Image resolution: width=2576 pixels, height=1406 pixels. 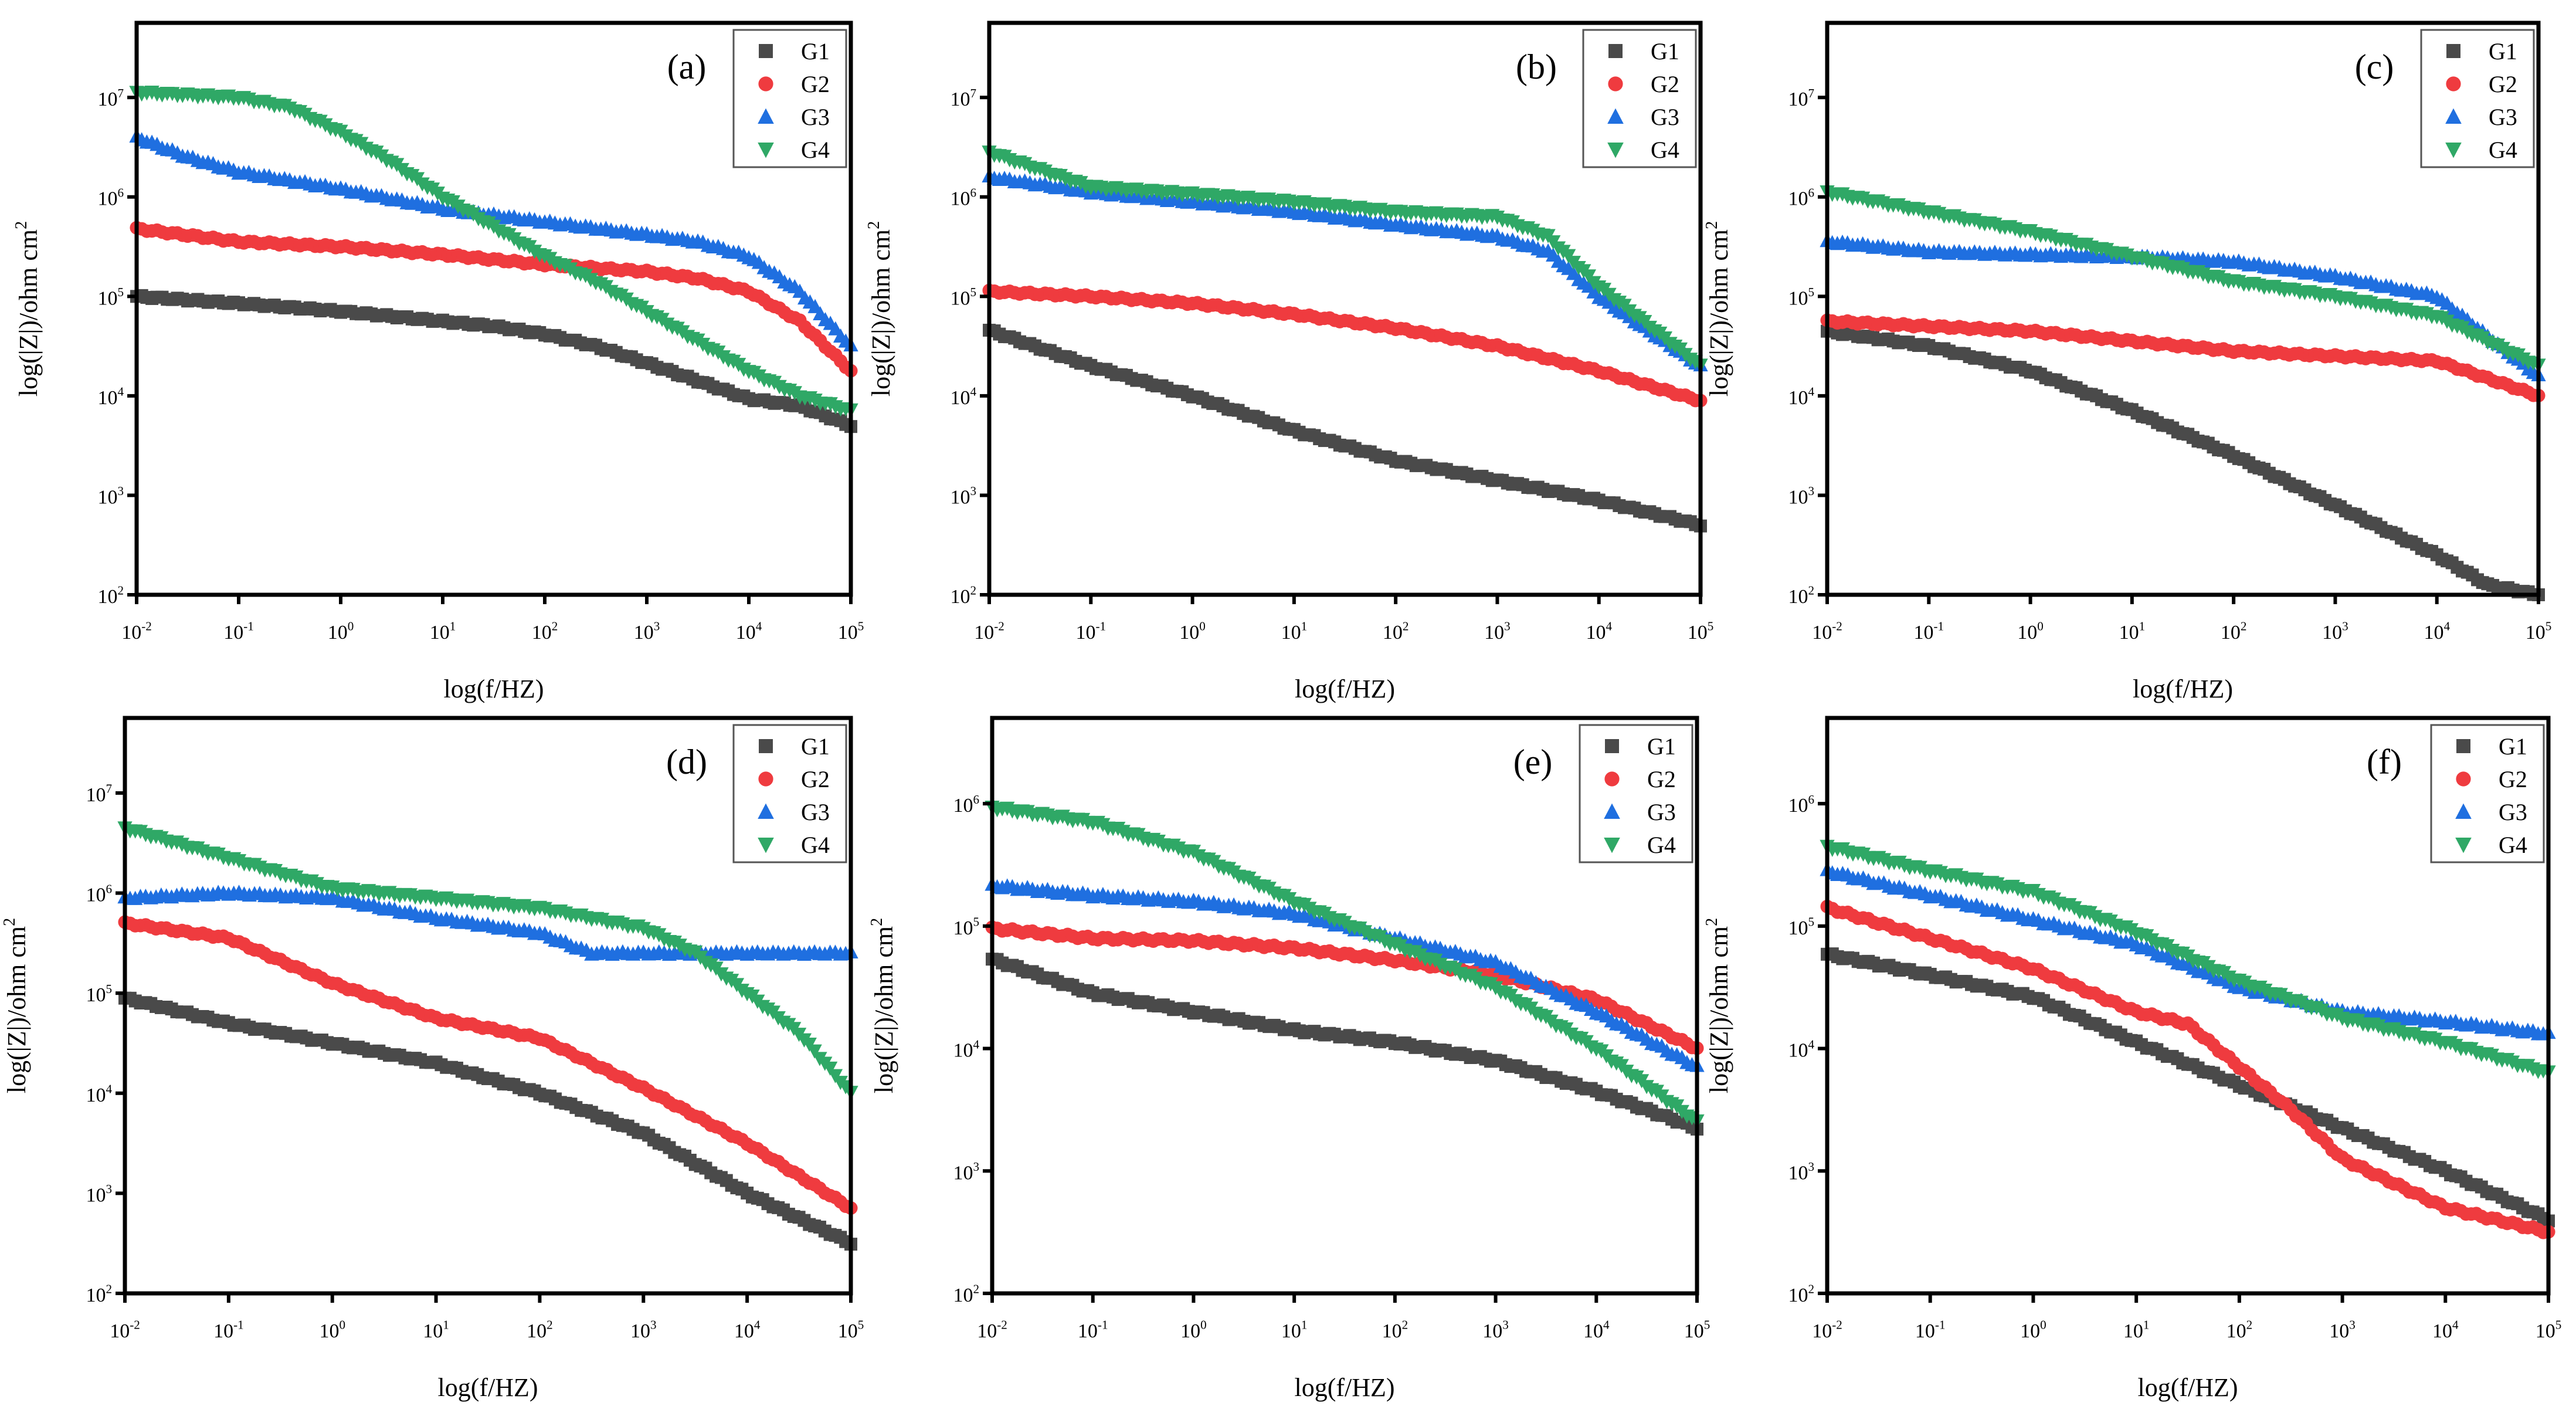 I want to click on tick-label: 10⁶, so click(x=1801, y=197).